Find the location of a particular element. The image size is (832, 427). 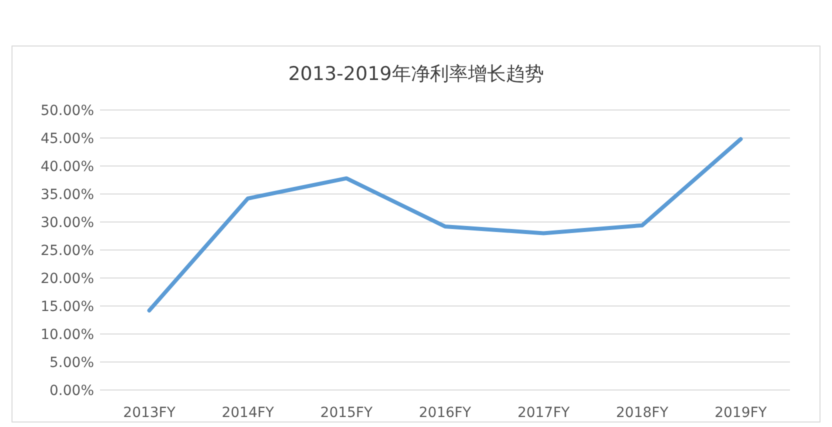

x-tick-label: 2014FY is located at coordinates (248, 413).